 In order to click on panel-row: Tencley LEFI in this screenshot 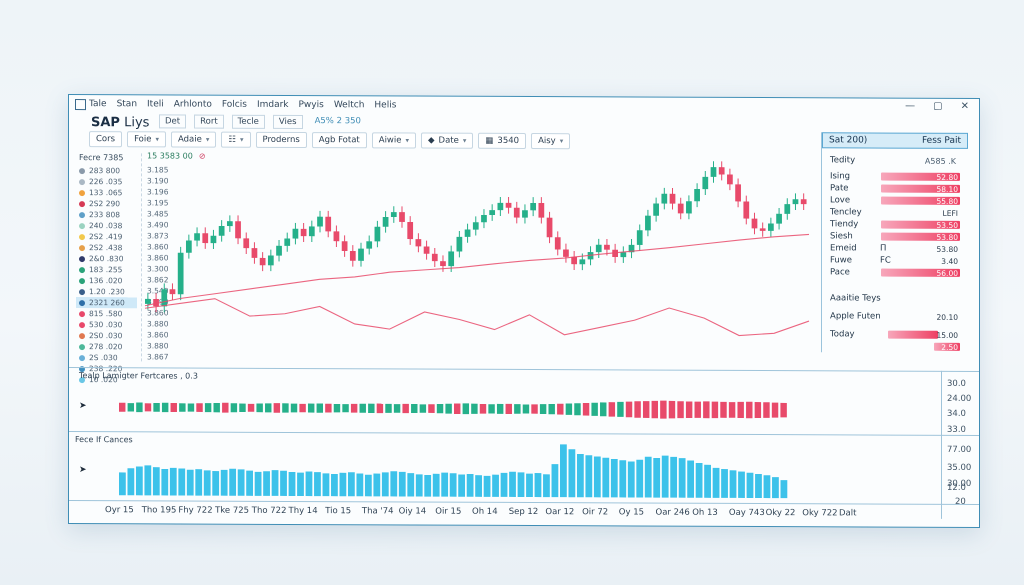, I will do `click(895, 212)`.